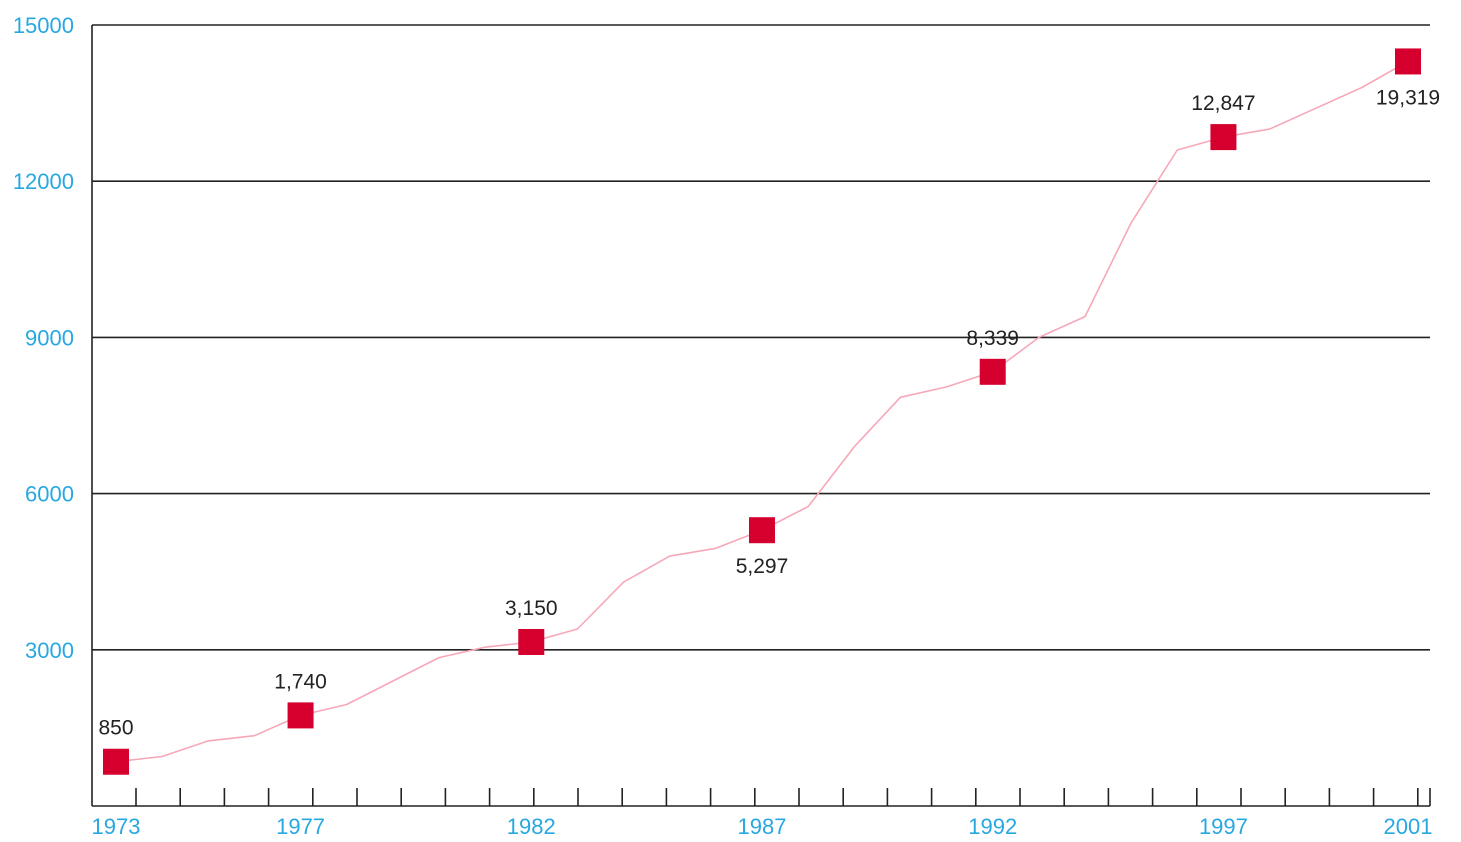 Image resolution: width=1461 pixels, height=842 pixels. I want to click on x-tick-label: 1977, so click(300, 826).